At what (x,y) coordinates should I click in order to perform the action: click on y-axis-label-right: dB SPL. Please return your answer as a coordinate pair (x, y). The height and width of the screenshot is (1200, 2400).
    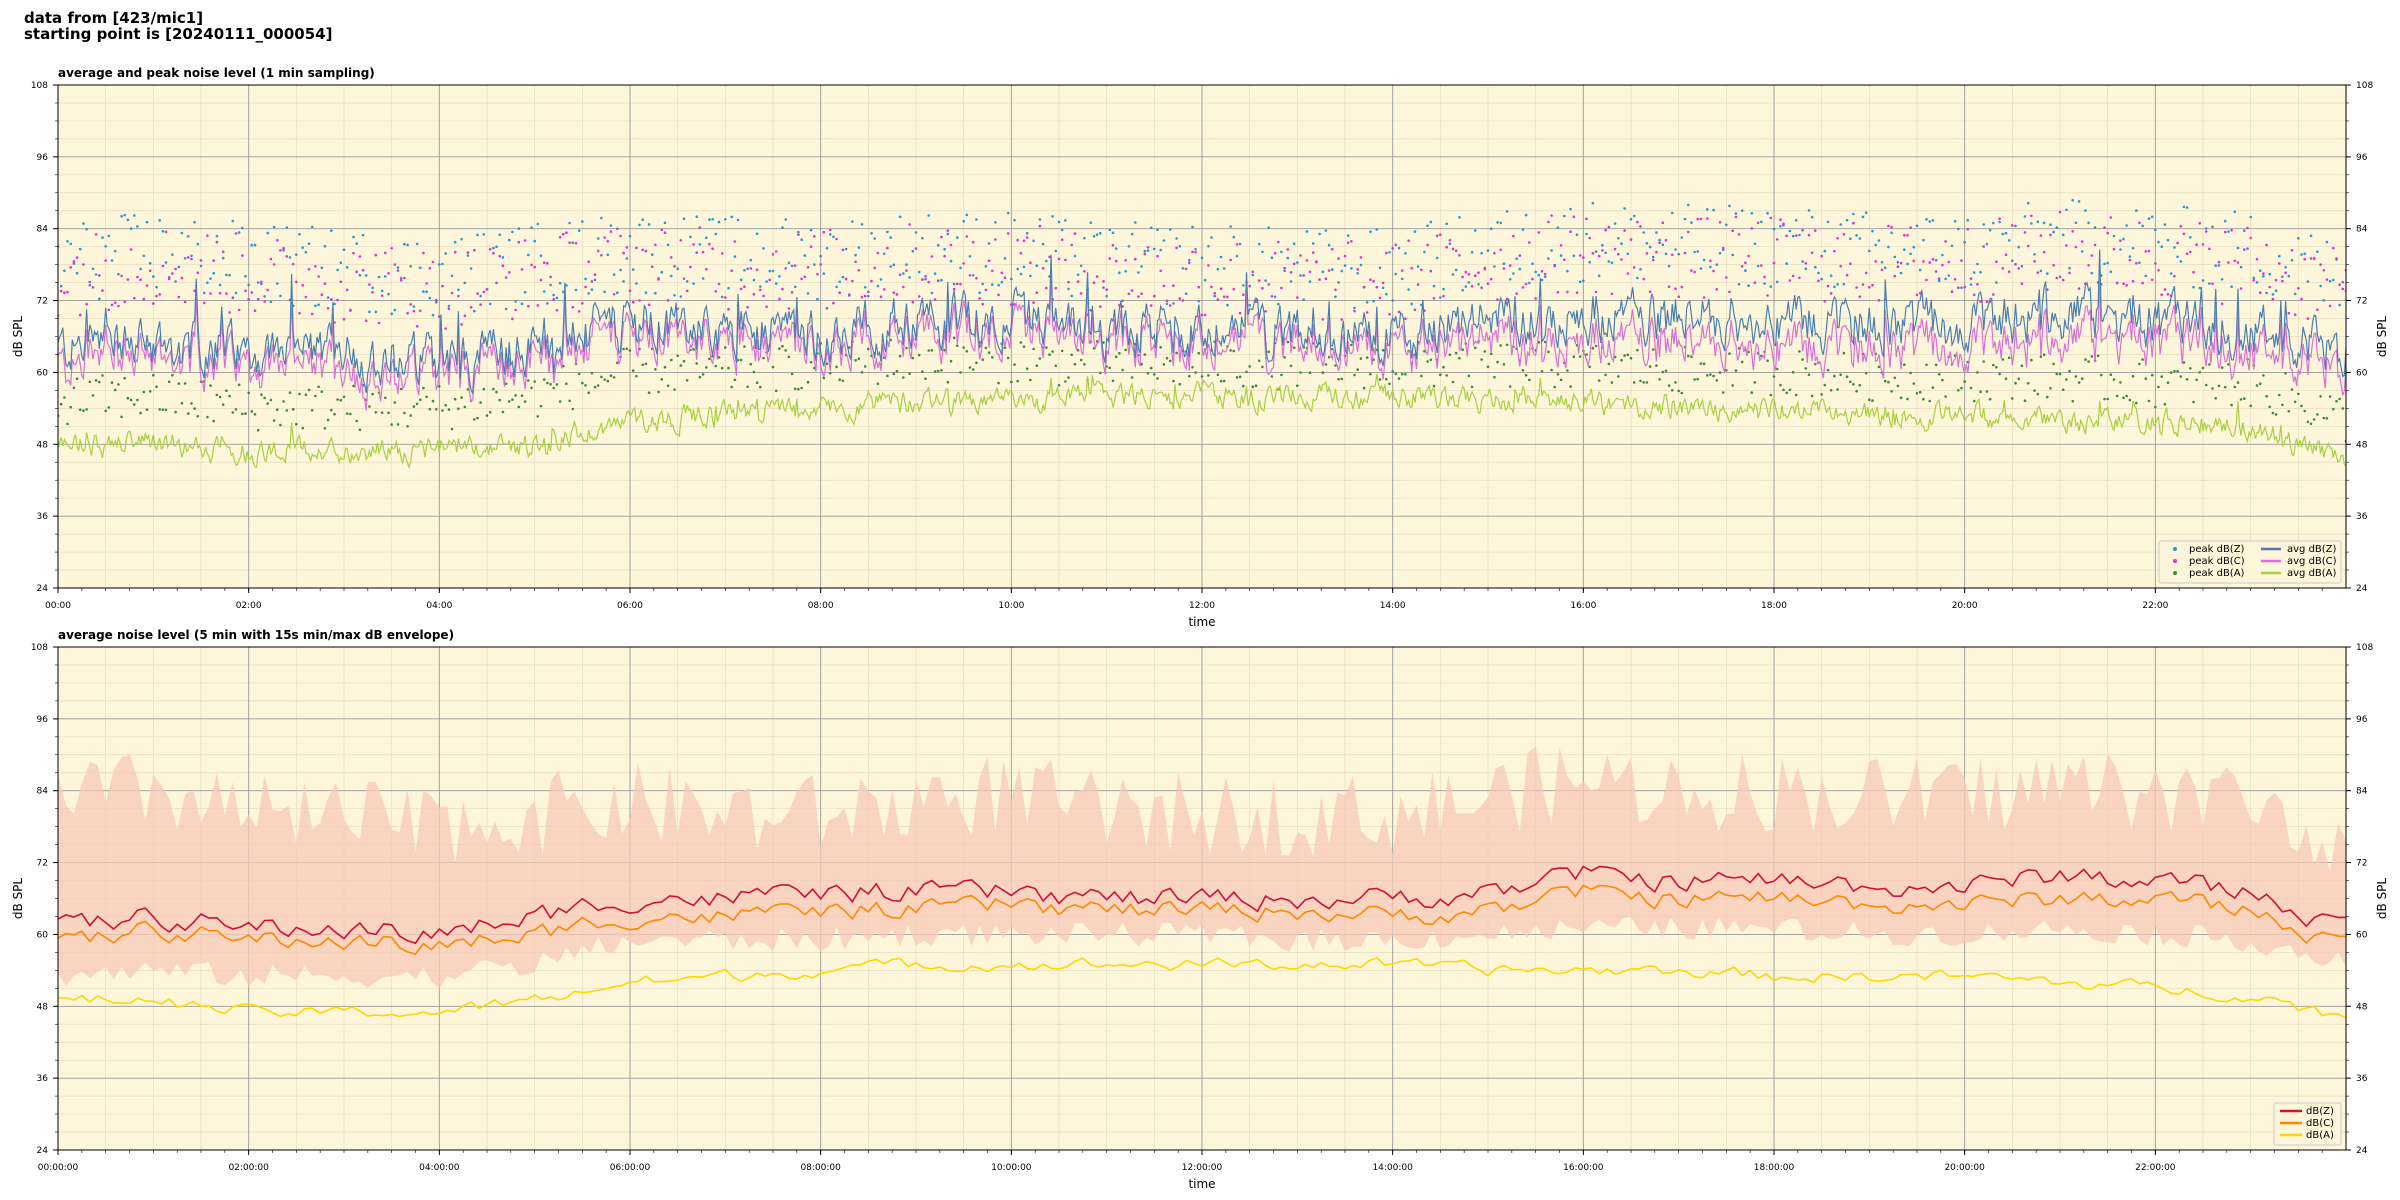
    Looking at the image, I should click on (2382, 337).